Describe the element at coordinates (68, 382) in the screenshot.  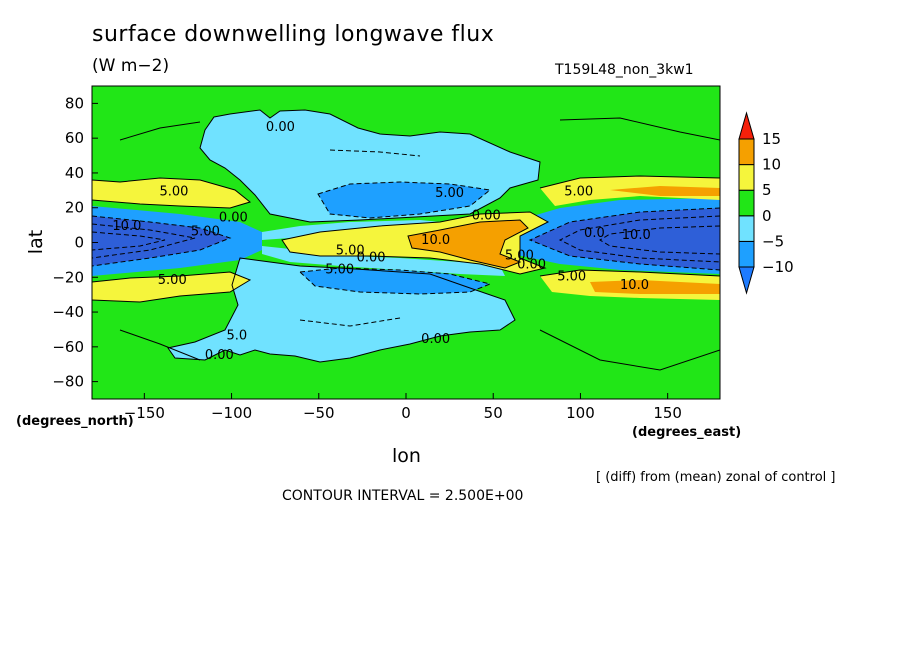
I see `y-tick-label: −80` at that location.